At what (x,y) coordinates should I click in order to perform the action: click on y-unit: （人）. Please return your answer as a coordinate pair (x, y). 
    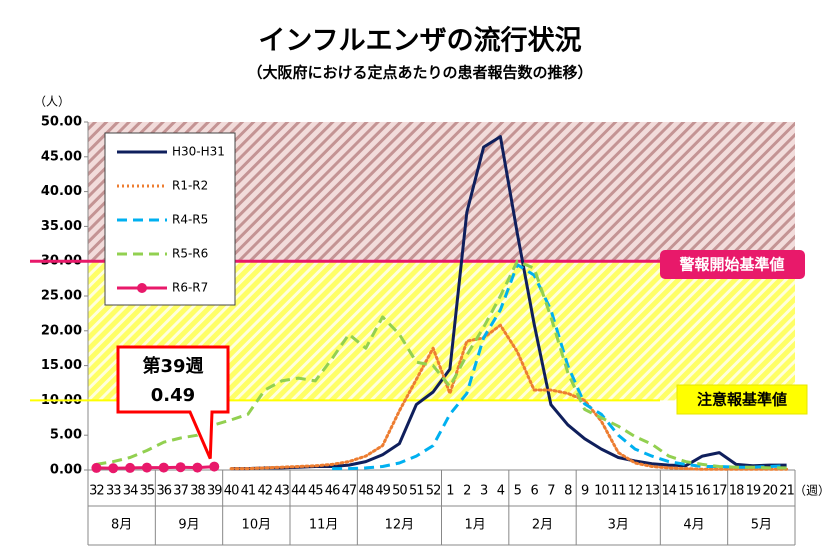
    Looking at the image, I should click on (52, 102).